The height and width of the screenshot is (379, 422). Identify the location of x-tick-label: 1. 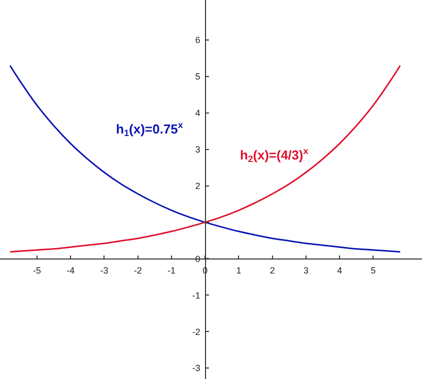
(239, 271).